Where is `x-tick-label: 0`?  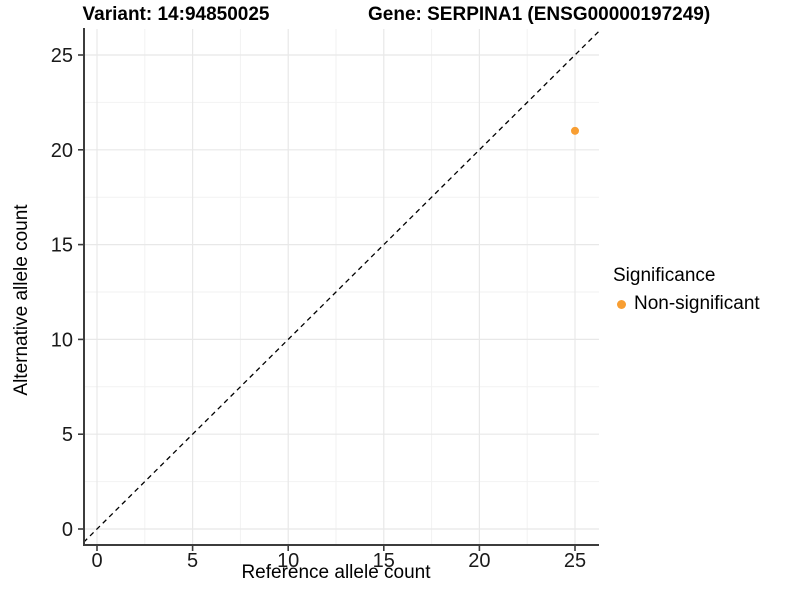 x-tick-label: 0 is located at coordinates (96, 561).